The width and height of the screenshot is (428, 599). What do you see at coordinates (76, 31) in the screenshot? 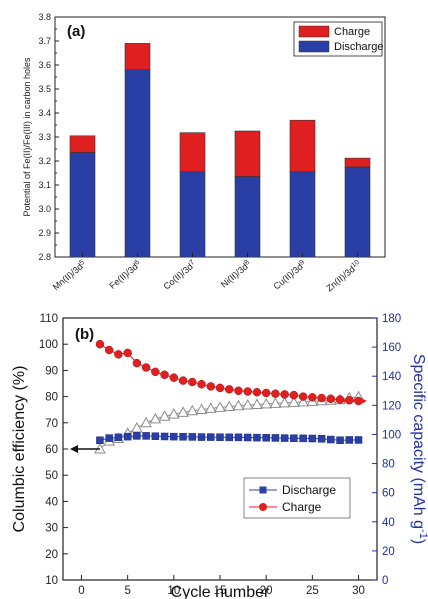
I see `panel-a-label: (a)` at bounding box center [76, 31].